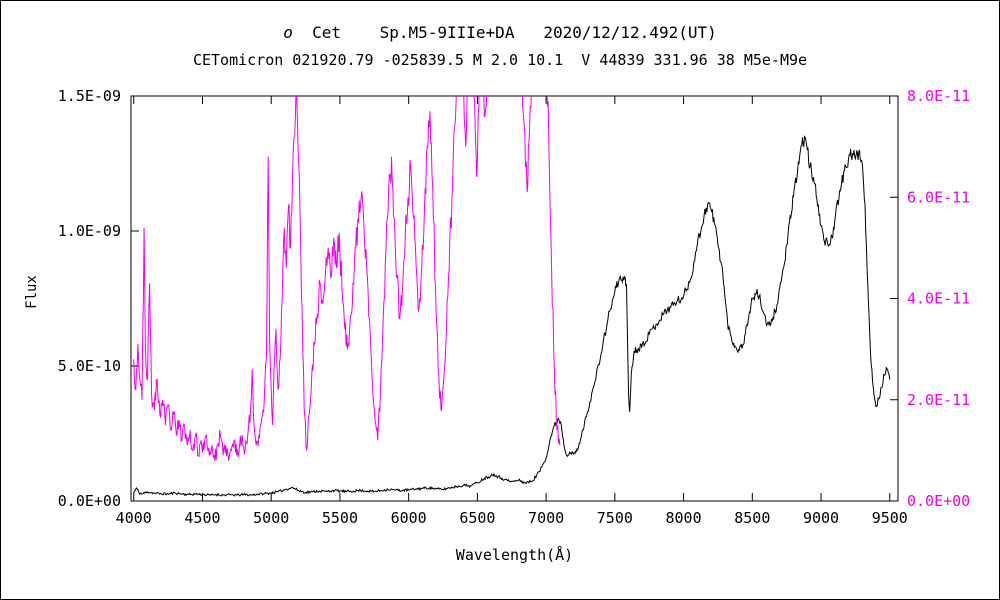 This screenshot has width=1000, height=600. Describe the element at coordinates (938, 96) in the screenshot. I see `y-right-tick-label: 8.0E-11` at that location.